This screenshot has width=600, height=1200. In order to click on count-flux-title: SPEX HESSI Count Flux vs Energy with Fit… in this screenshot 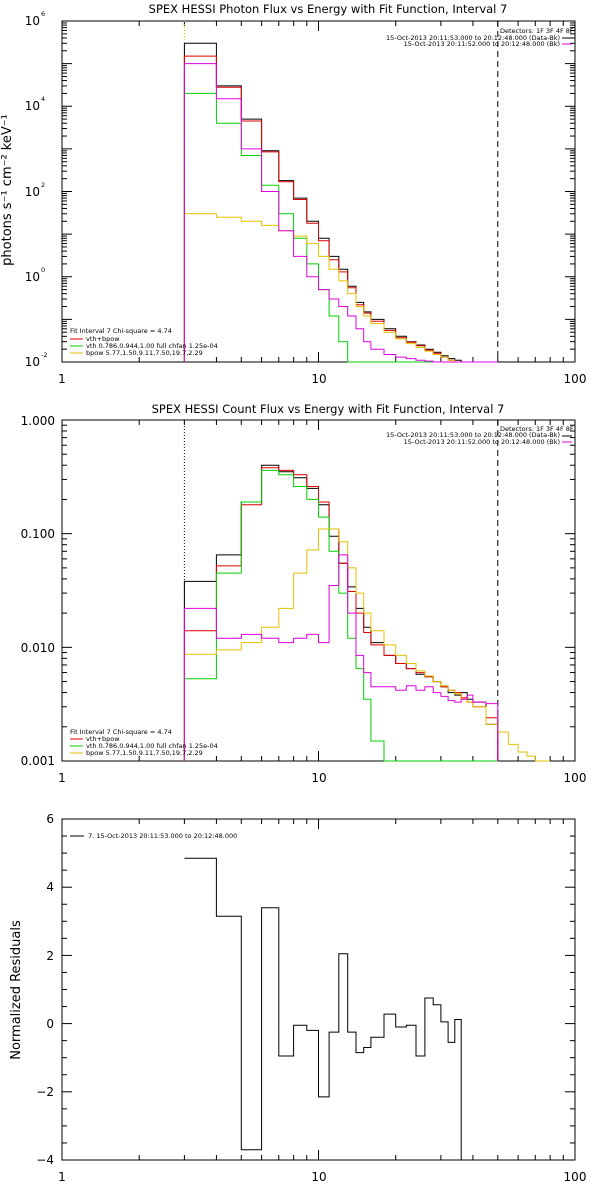, I will do `click(328, 409)`.